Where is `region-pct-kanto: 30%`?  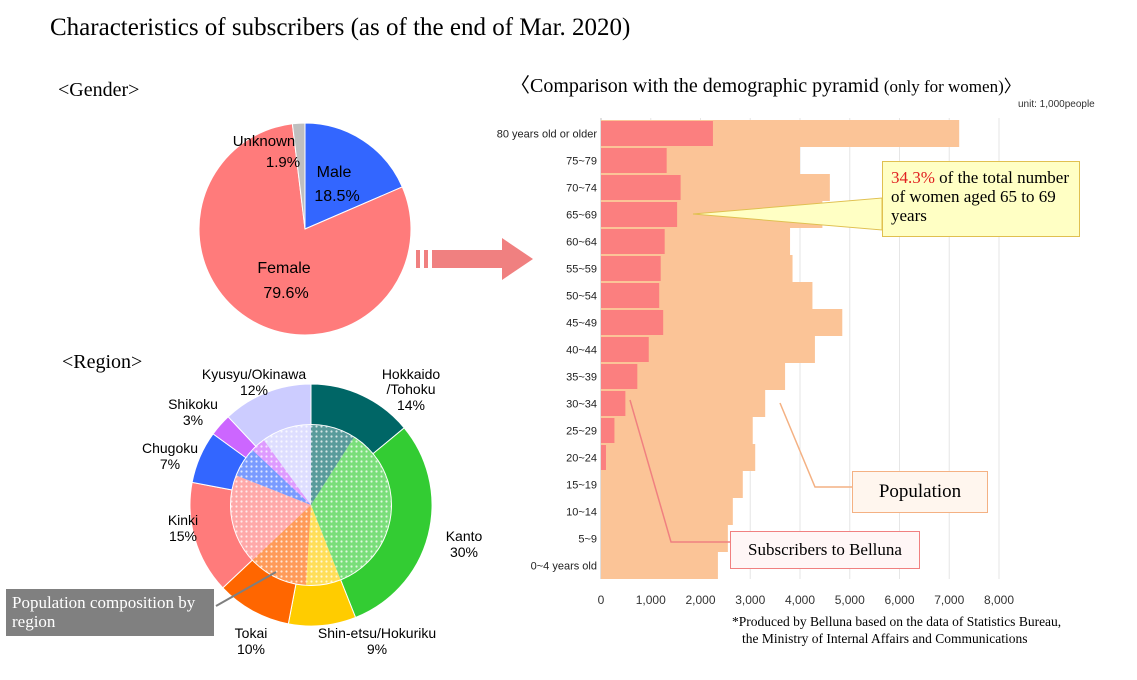 region-pct-kanto: 30% is located at coordinates (464, 552).